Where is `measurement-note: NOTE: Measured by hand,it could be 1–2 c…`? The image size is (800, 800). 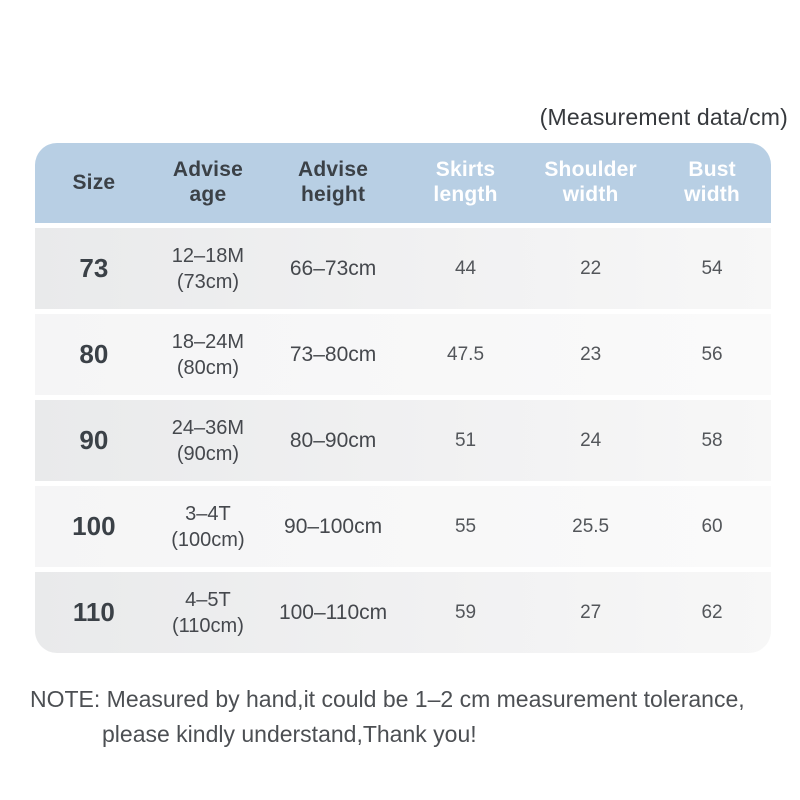 measurement-note: NOTE: Measured by hand,it could be 1–2 c… is located at coordinates (411, 717).